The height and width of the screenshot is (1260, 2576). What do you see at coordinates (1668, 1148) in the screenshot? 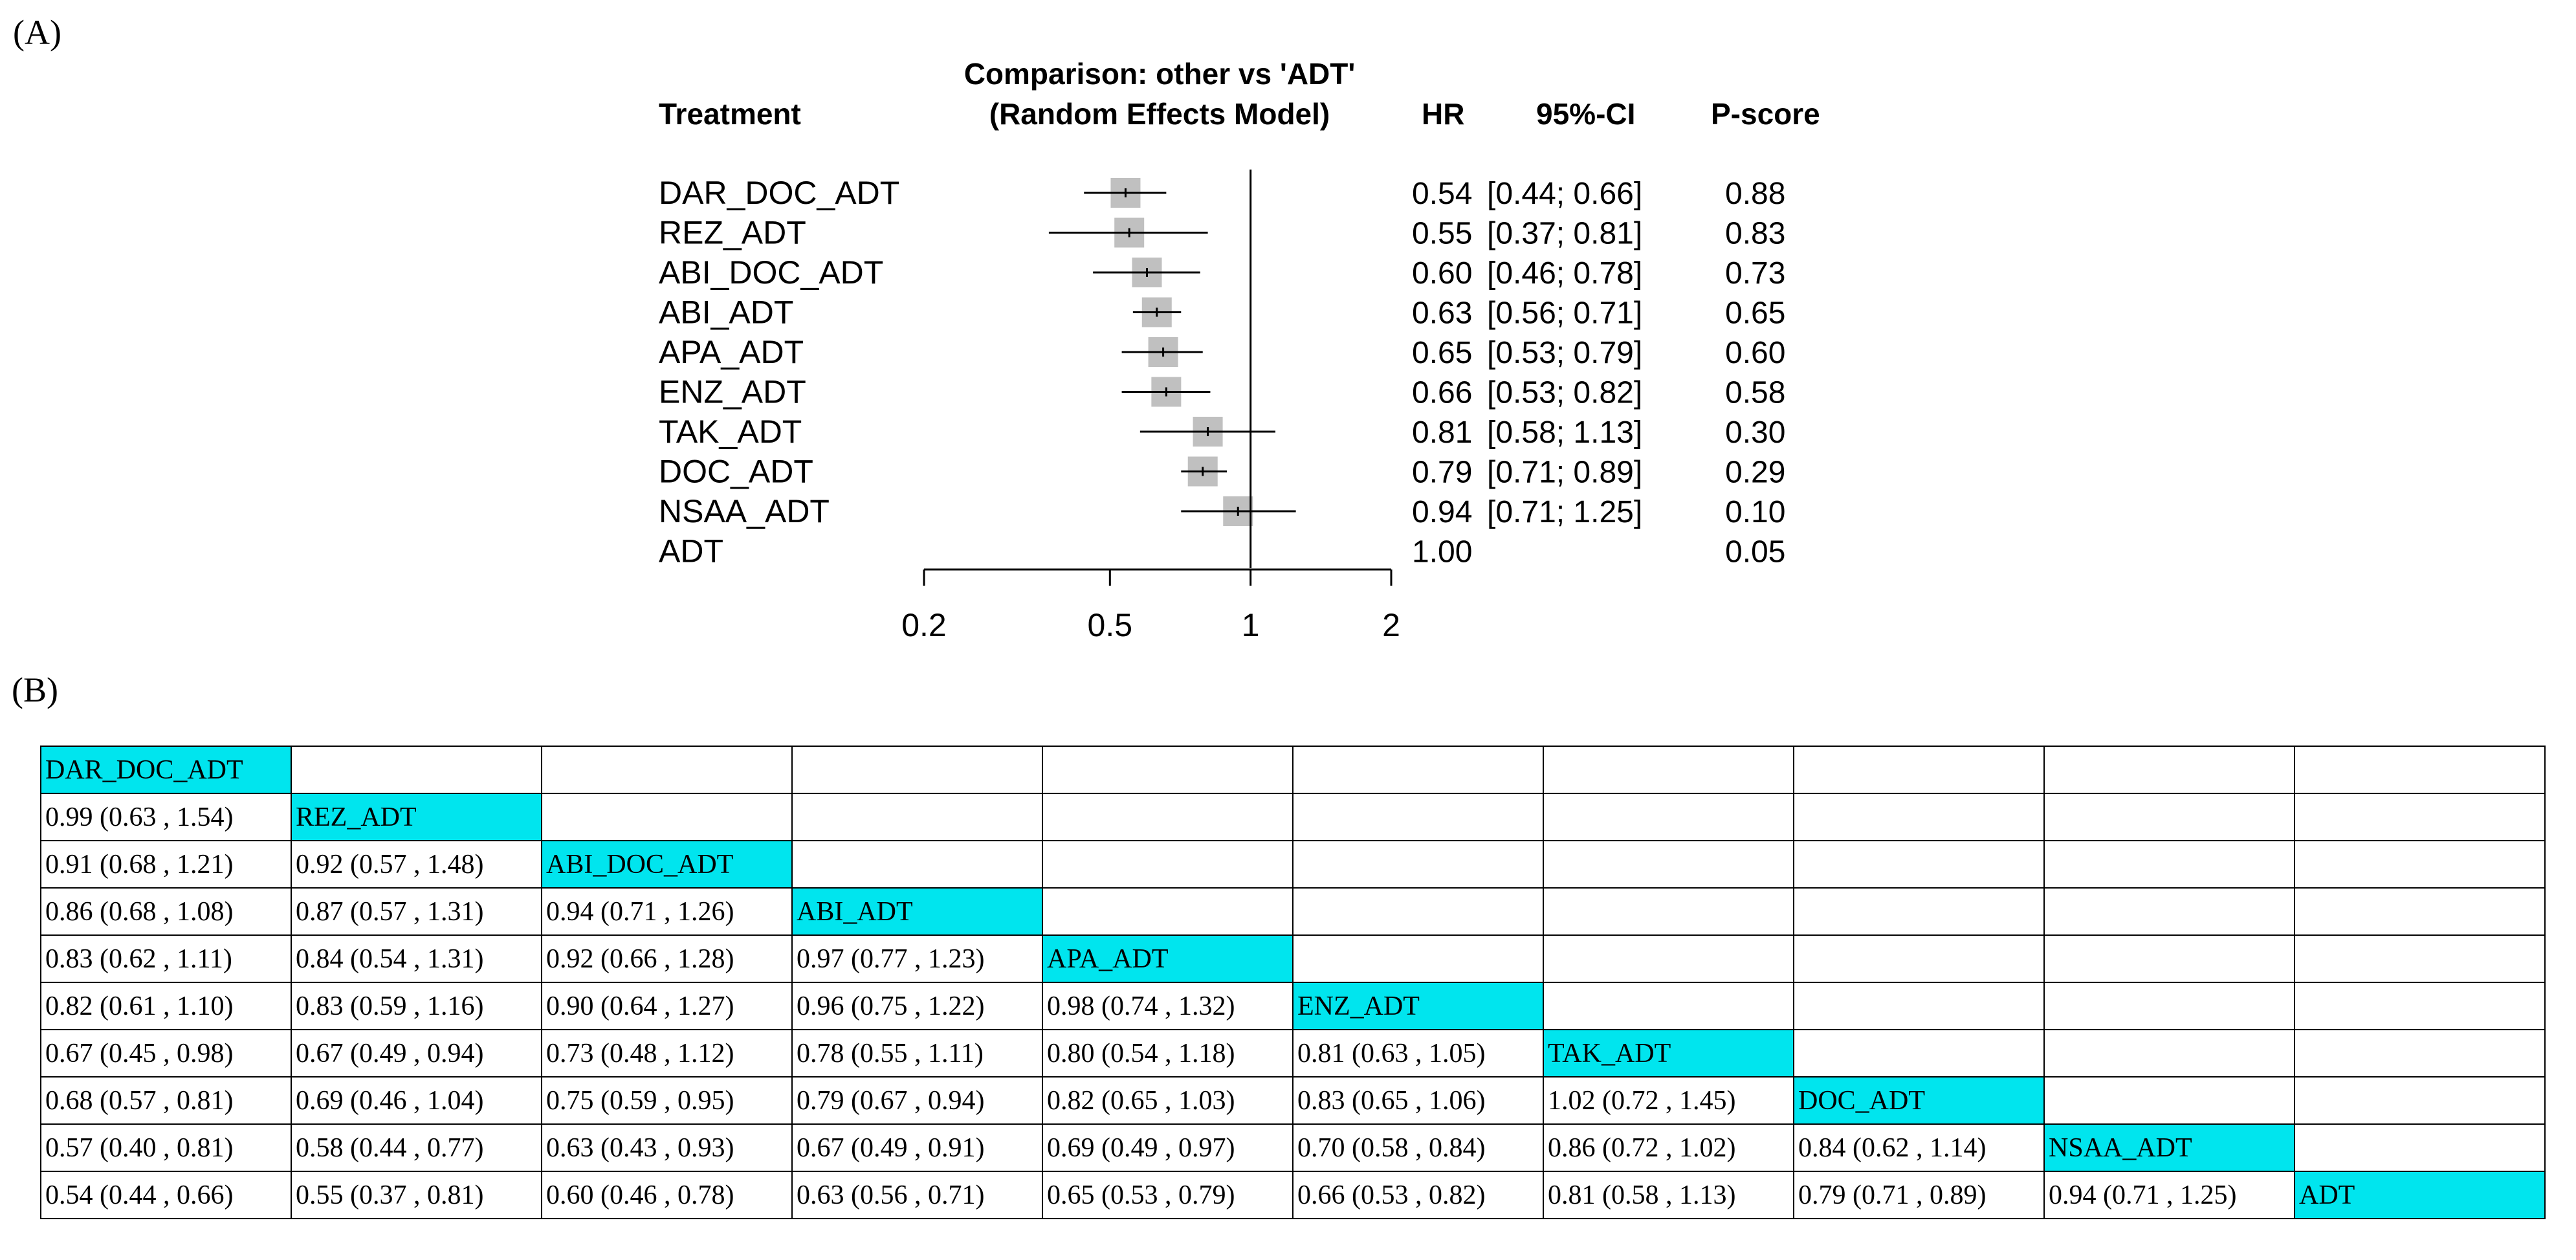
I see `league-cell: 0.86 (0.72 , 1.02)` at bounding box center [1668, 1148].